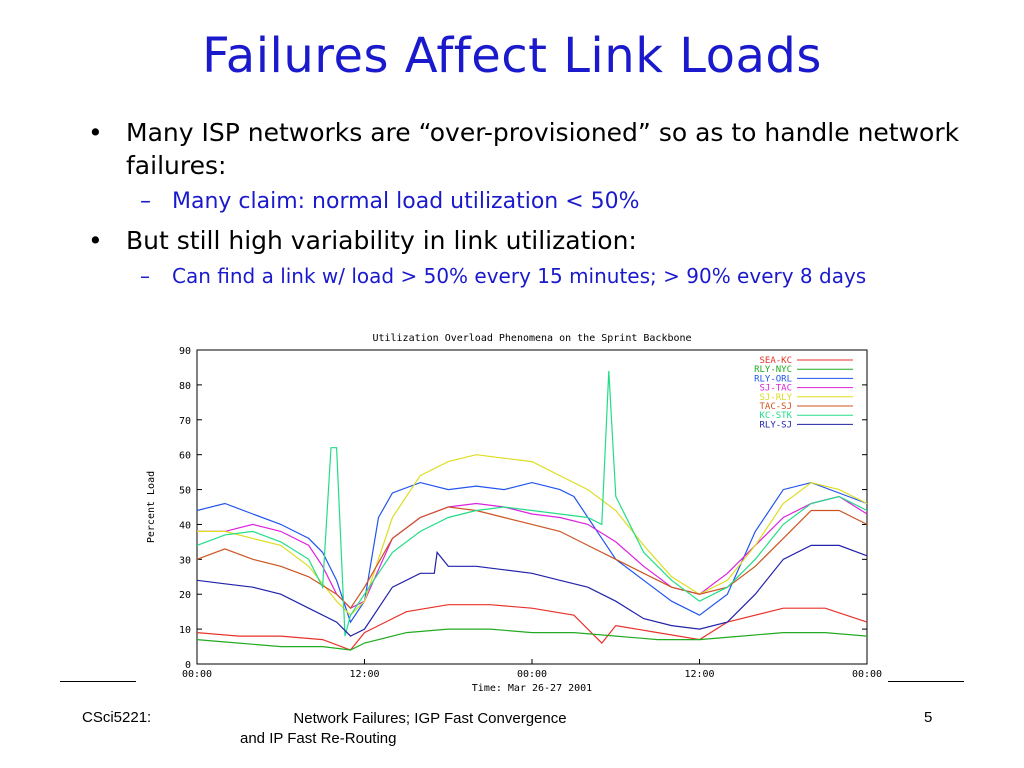 The image size is (1024, 768). What do you see at coordinates (775, 416) in the screenshot?
I see `legend-label: KC-STK` at bounding box center [775, 416].